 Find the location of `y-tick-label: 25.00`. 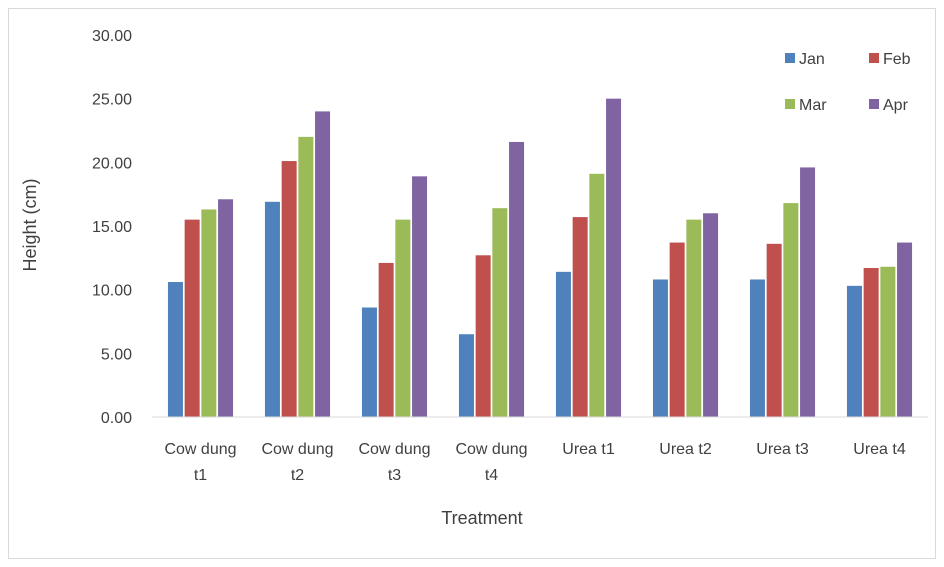

y-tick-label: 25.00 is located at coordinates (112, 100).